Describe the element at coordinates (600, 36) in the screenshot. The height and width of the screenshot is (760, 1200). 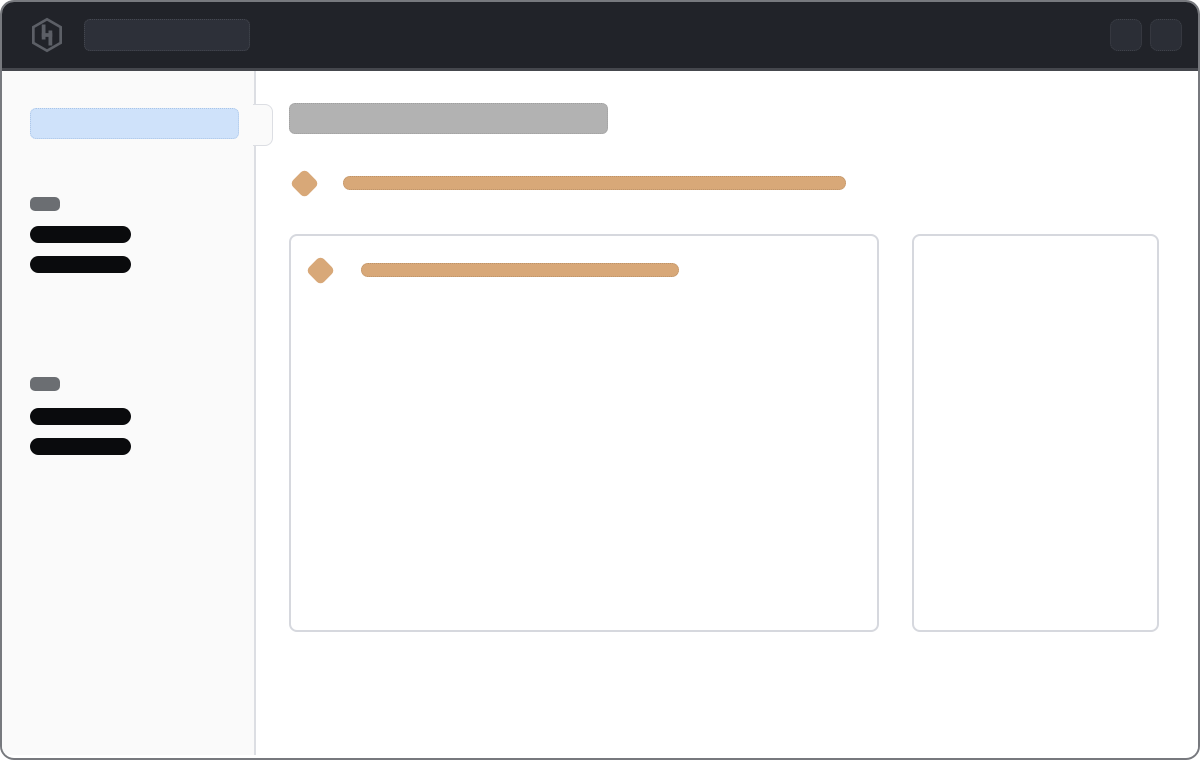
I see `top-nav` at that location.